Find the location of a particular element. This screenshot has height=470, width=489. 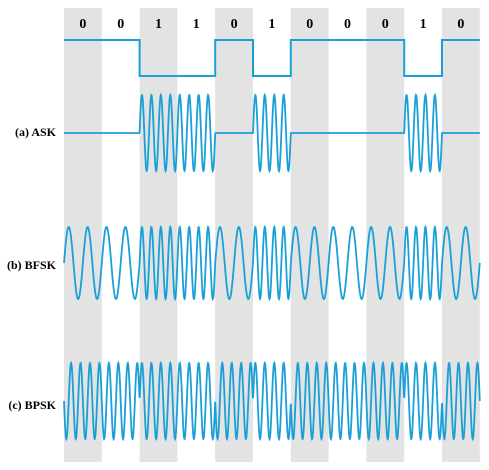

row-label-bfsk: (b) BFSK is located at coordinates (32, 265).